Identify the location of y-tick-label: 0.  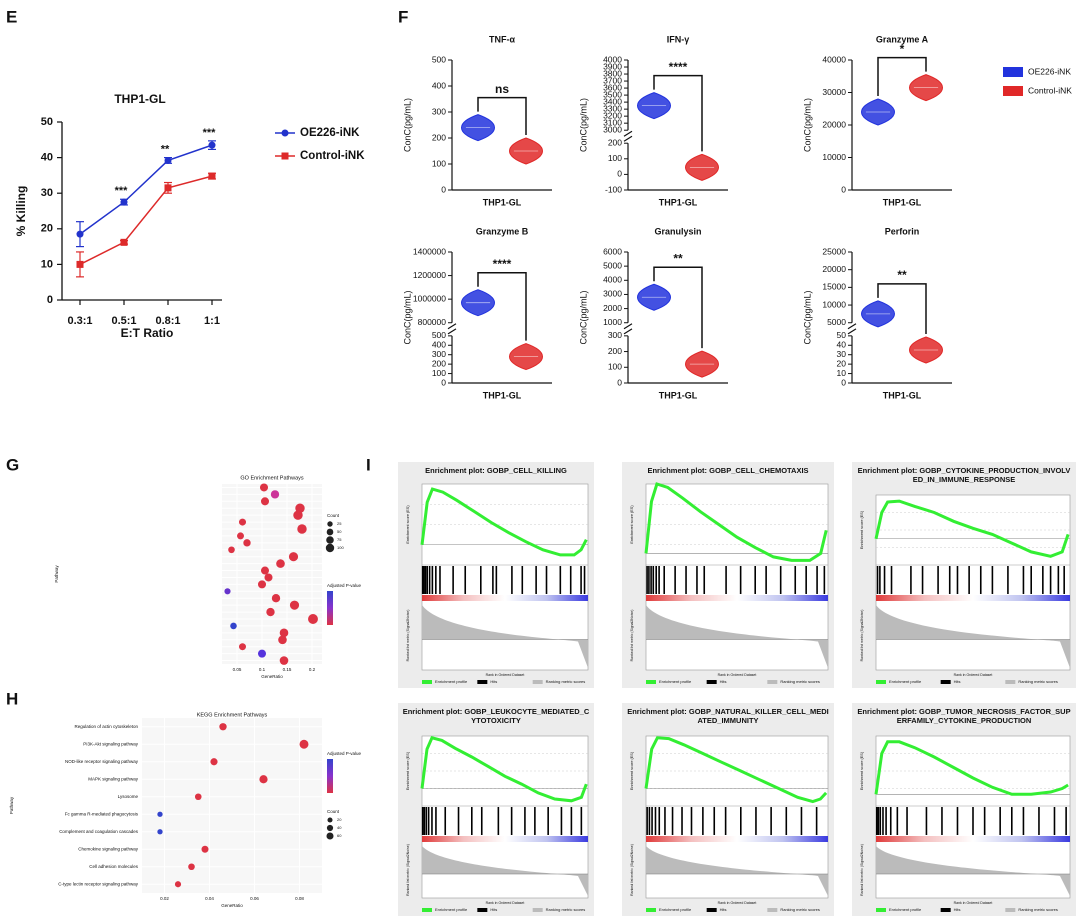
(843, 189).